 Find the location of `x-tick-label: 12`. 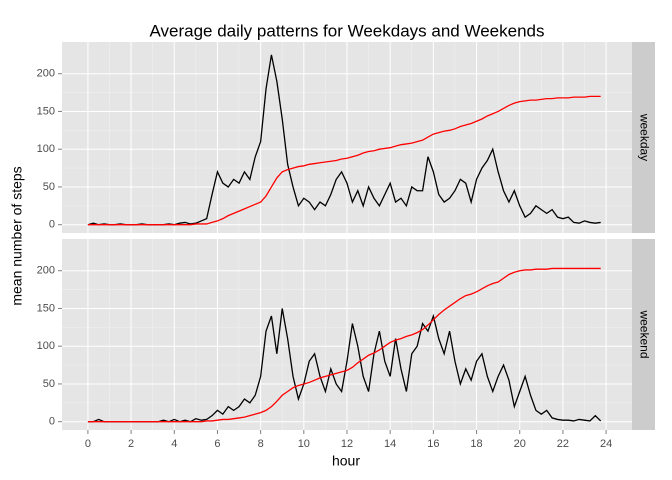

x-tick-label: 12 is located at coordinates (347, 444).